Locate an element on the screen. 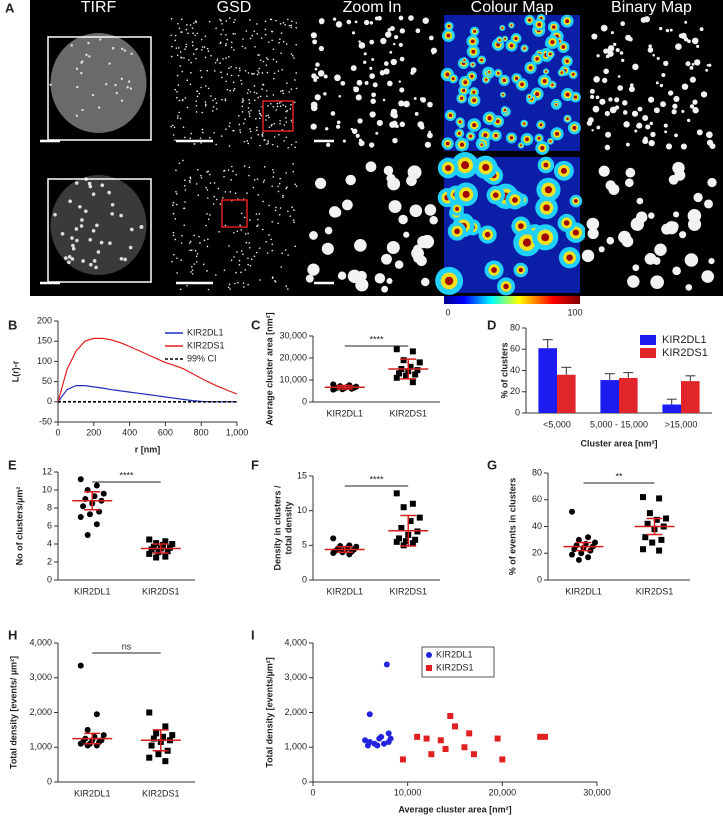 The height and width of the screenshot is (825, 723). x-tick-label: KIR2DS1 is located at coordinates (161, 591).